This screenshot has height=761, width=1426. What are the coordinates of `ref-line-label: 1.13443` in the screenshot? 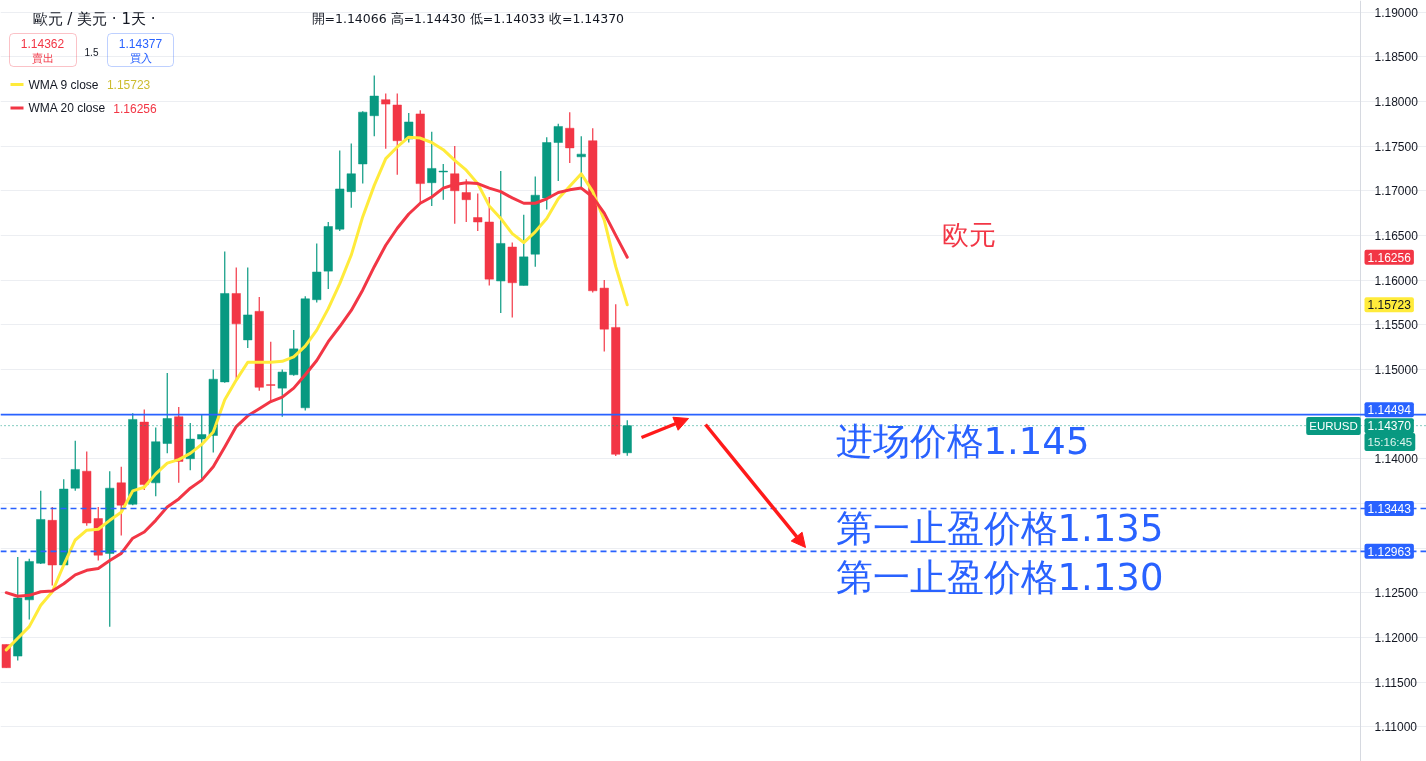 It's located at (1389, 508).